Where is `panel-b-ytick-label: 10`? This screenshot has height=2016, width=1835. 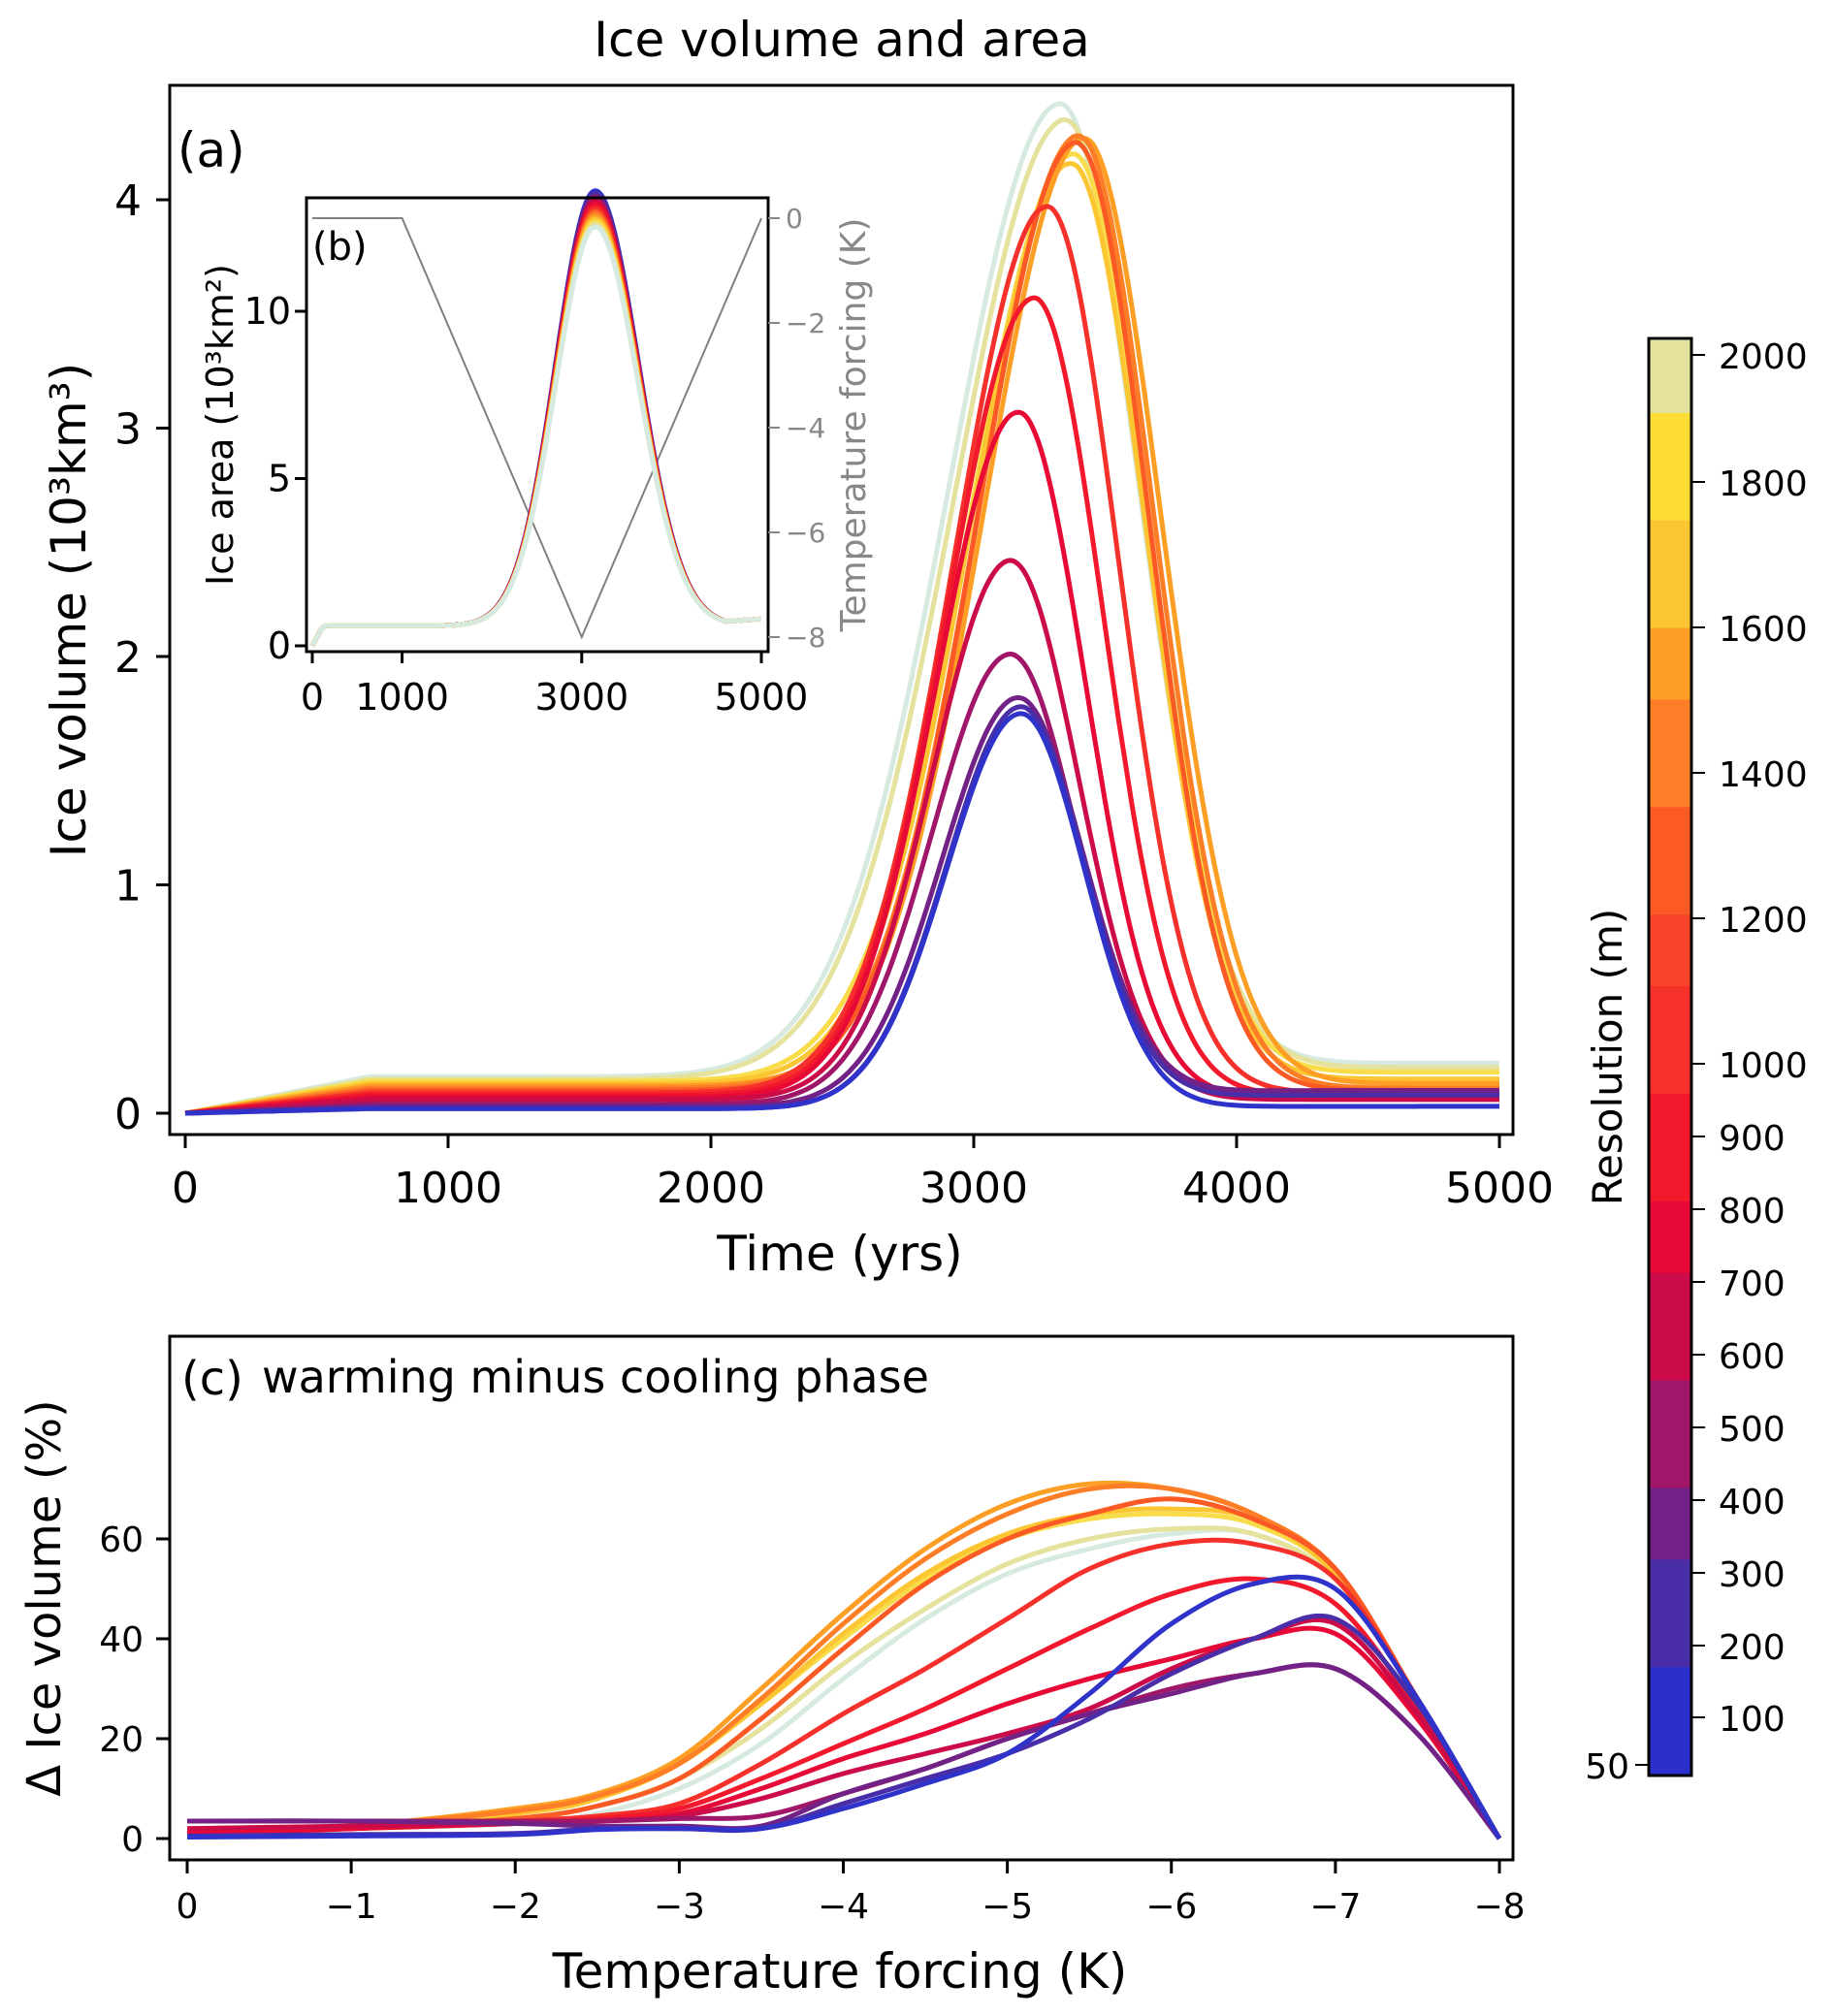
panel-b-ytick-label: 10 is located at coordinates (267, 311).